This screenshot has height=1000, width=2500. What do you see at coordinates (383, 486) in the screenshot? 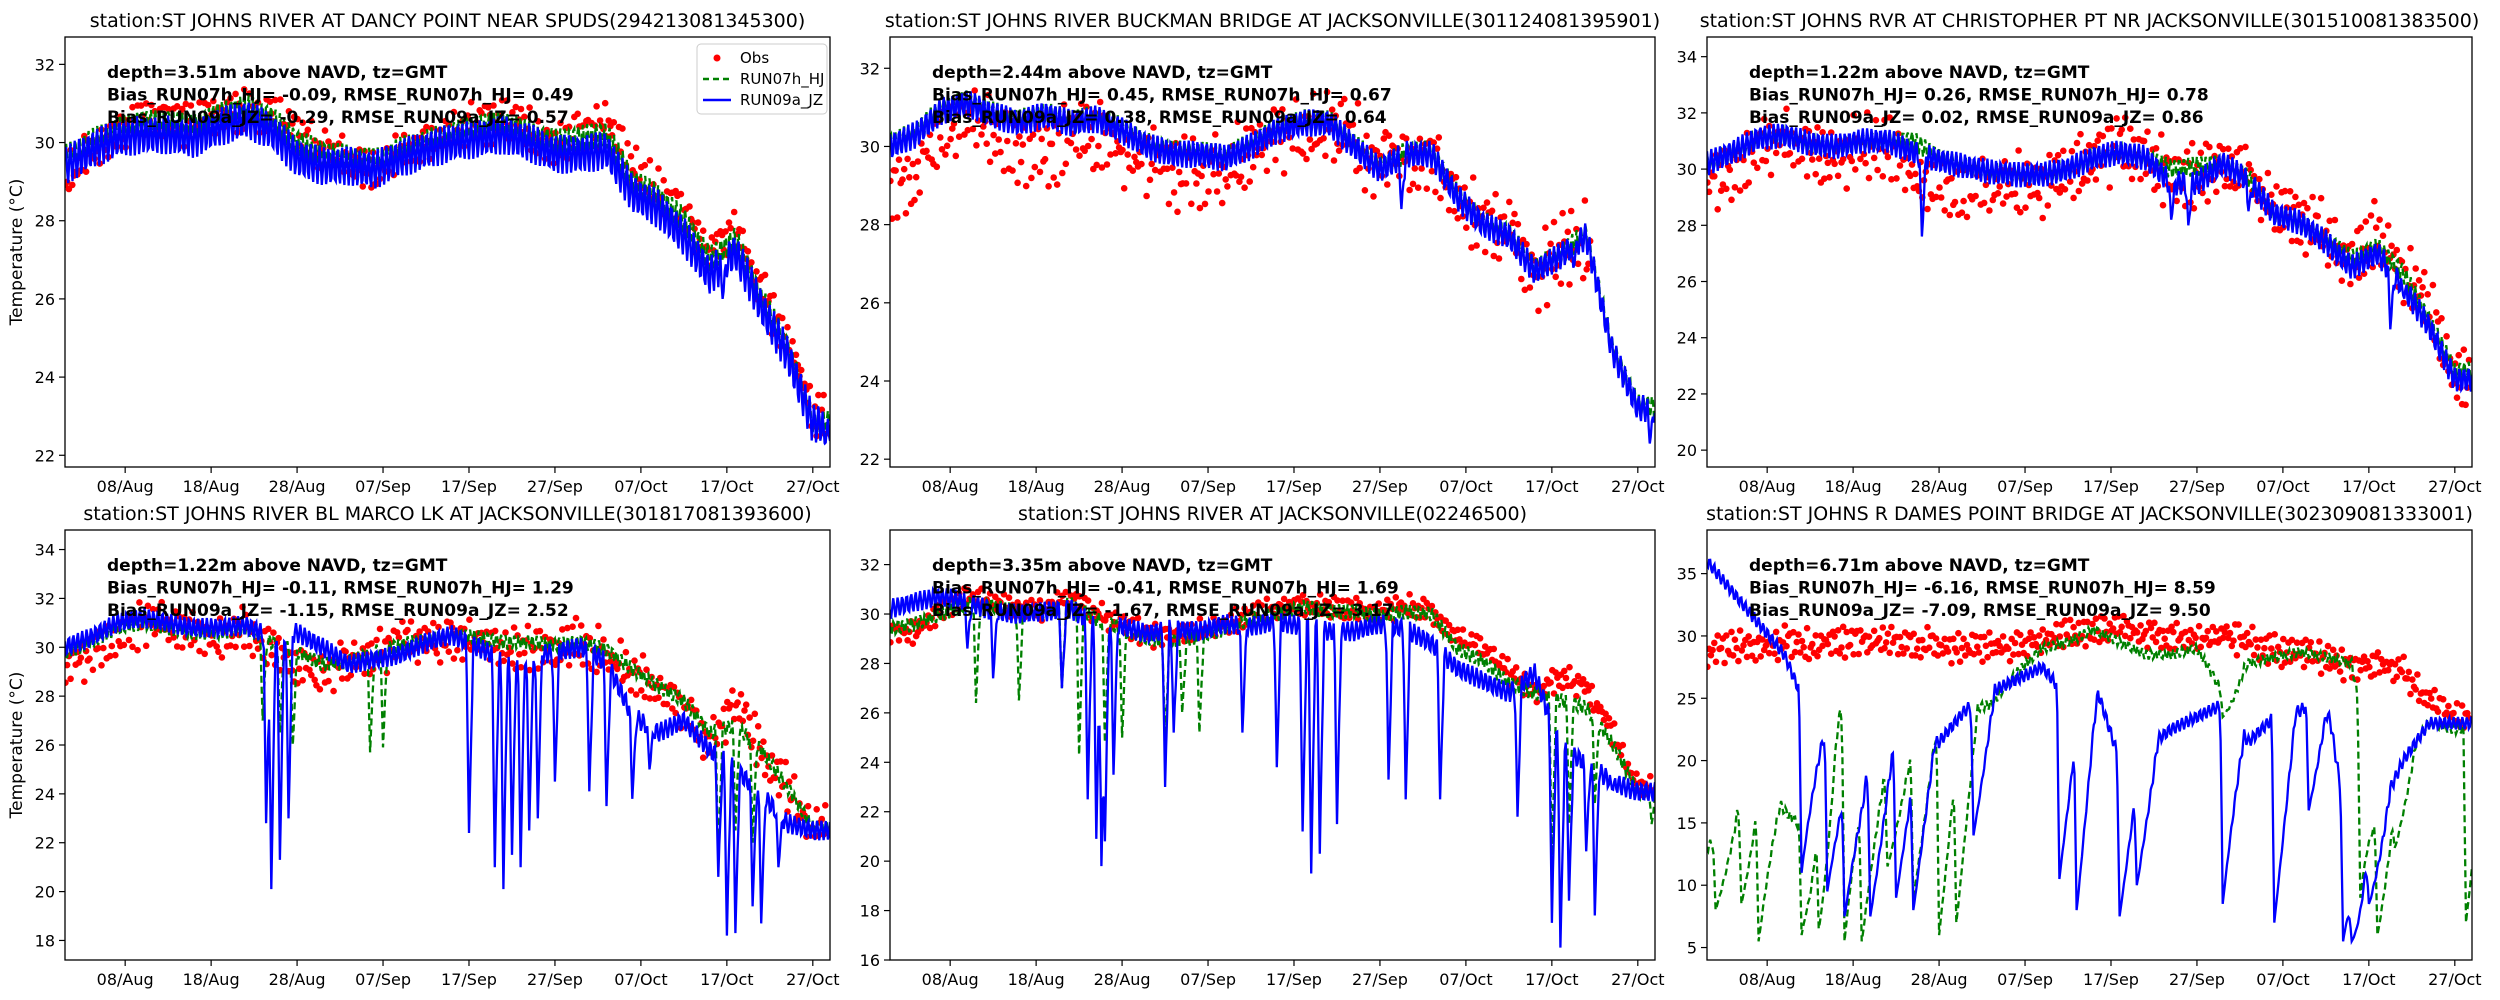
I see `x-tick-label: 07/Sep` at bounding box center [383, 486].